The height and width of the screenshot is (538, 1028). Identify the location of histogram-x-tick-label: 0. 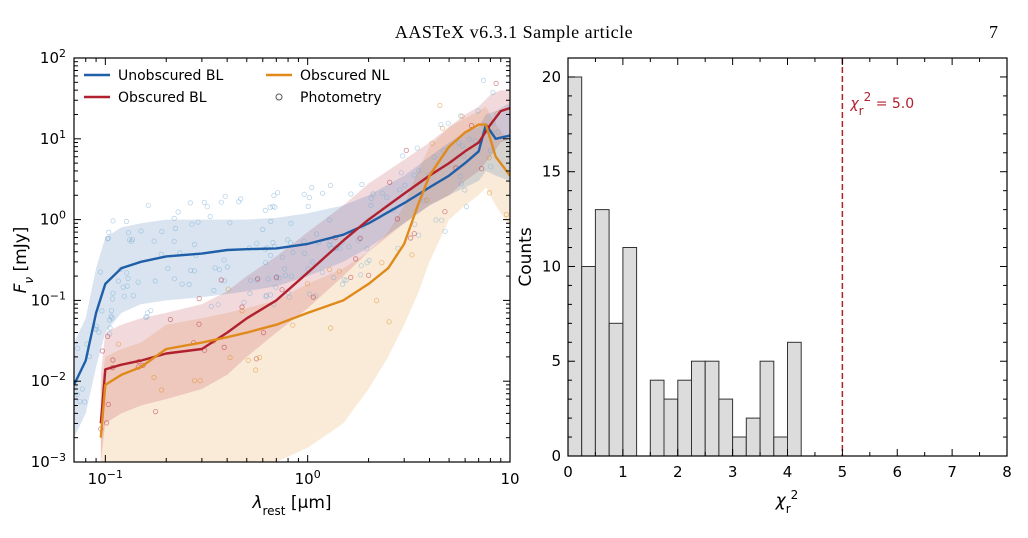
(568, 472).